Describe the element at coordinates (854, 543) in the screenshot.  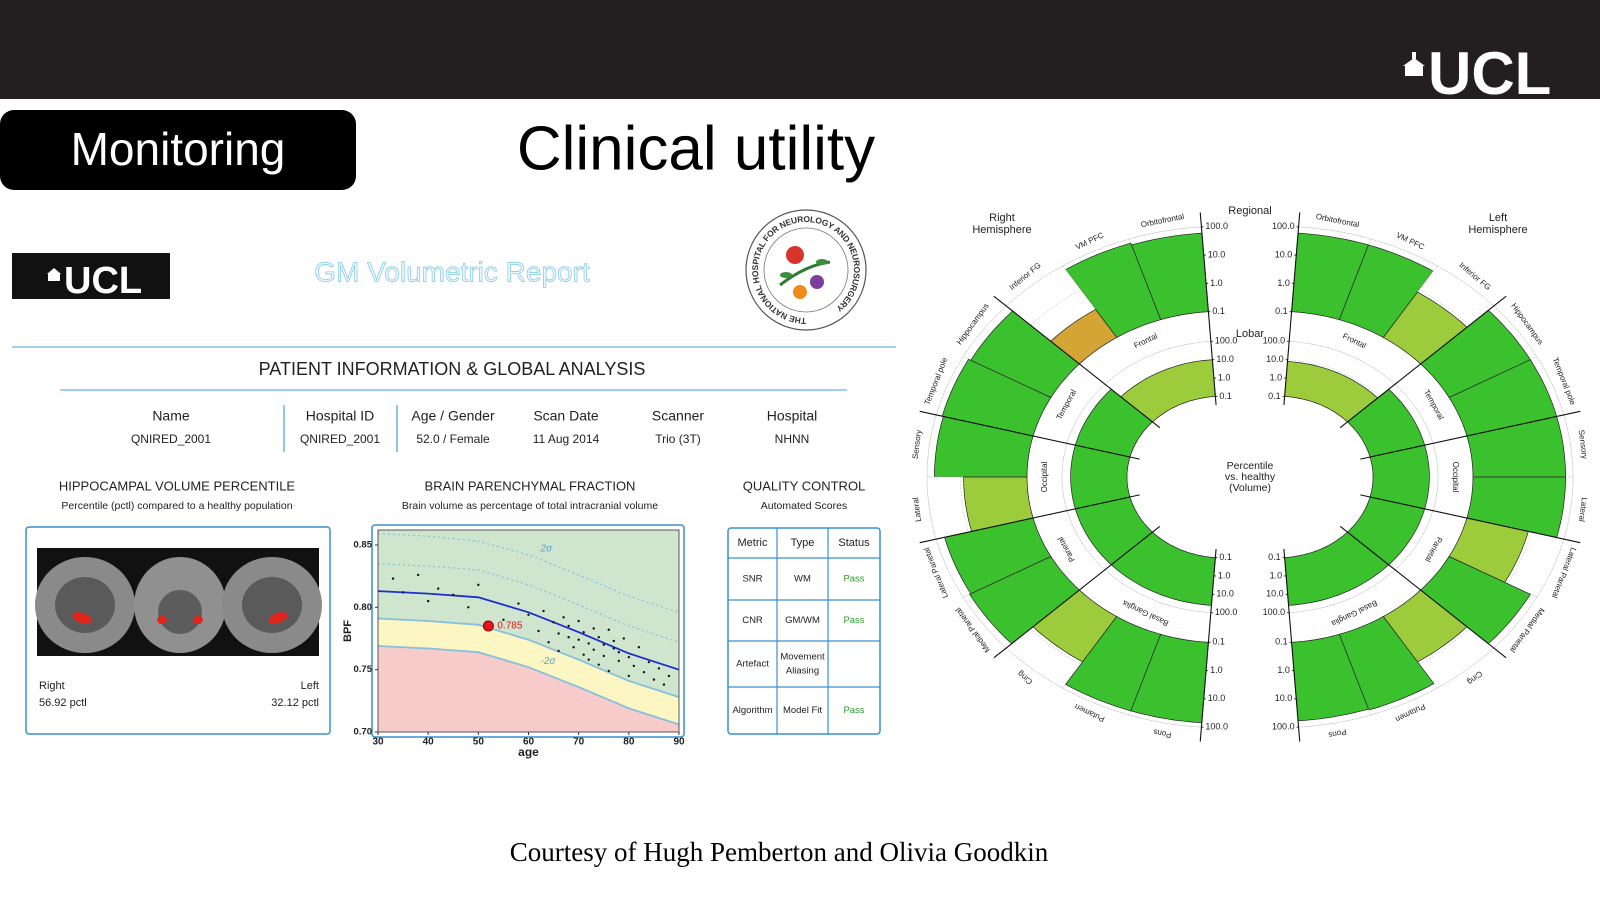
I see `qc-header: Status` at that location.